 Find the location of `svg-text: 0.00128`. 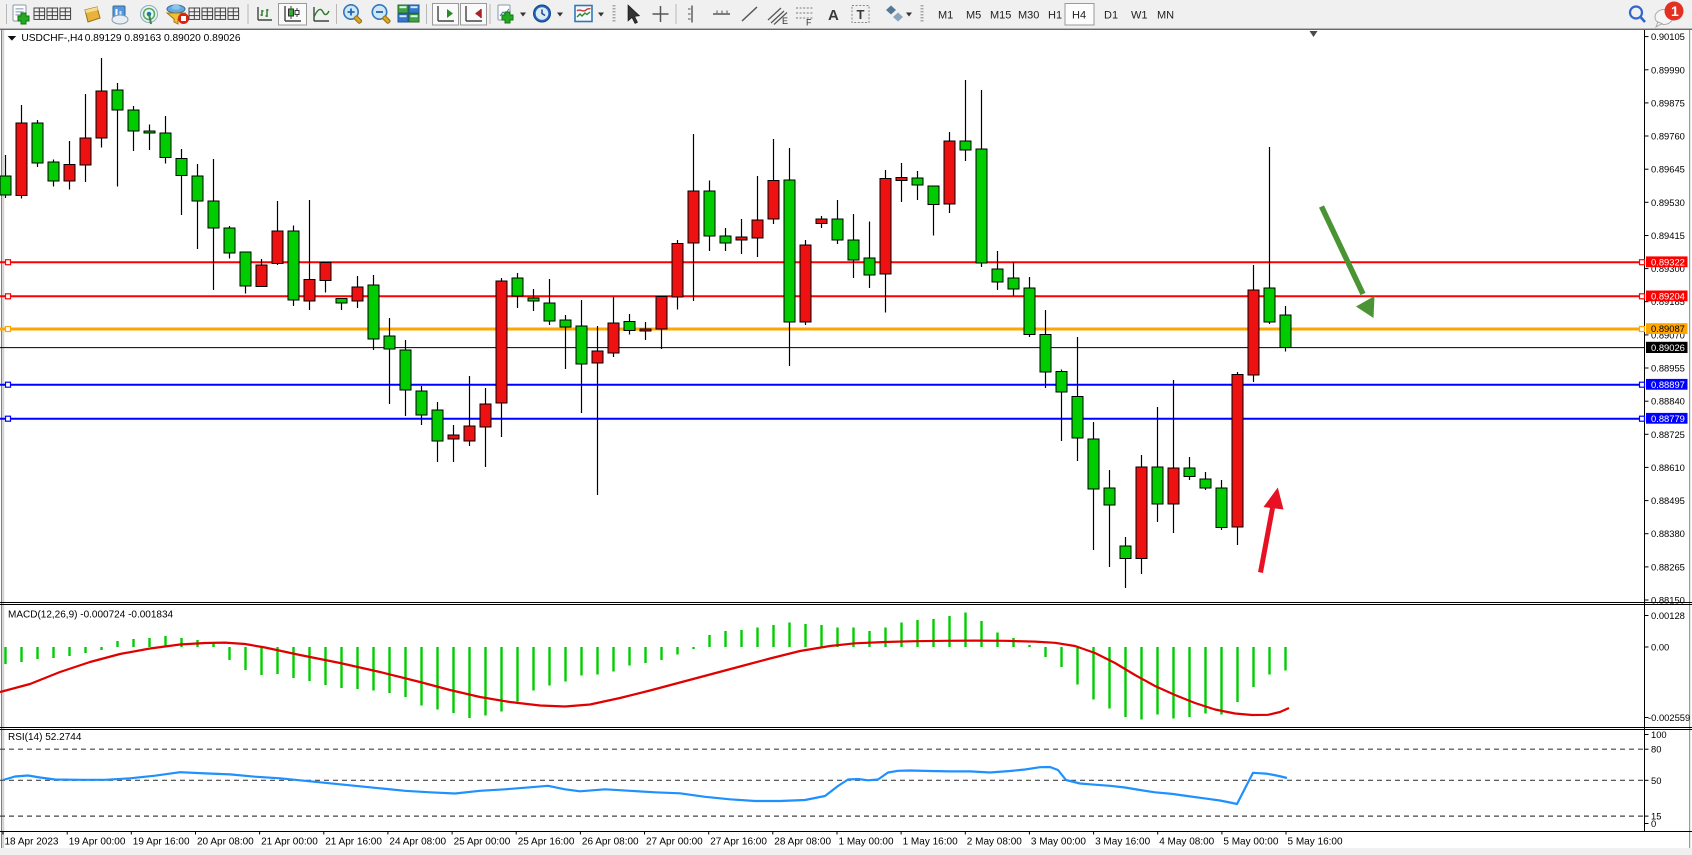

svg-text: 0.00128 is located at coordinates (1668, 615).